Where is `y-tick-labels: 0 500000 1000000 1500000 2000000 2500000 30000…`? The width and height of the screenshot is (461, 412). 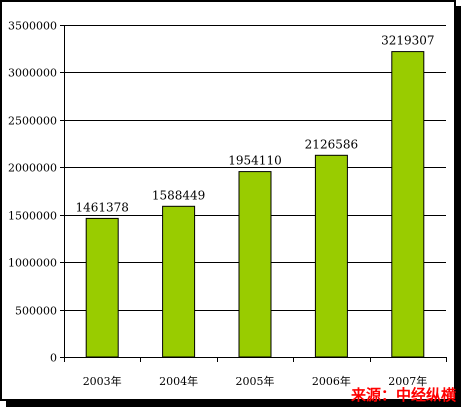
y-tick-labels: 0 500000 1000000 1500000 2000000 2500000 30000… is located at coordinates (32, 192).